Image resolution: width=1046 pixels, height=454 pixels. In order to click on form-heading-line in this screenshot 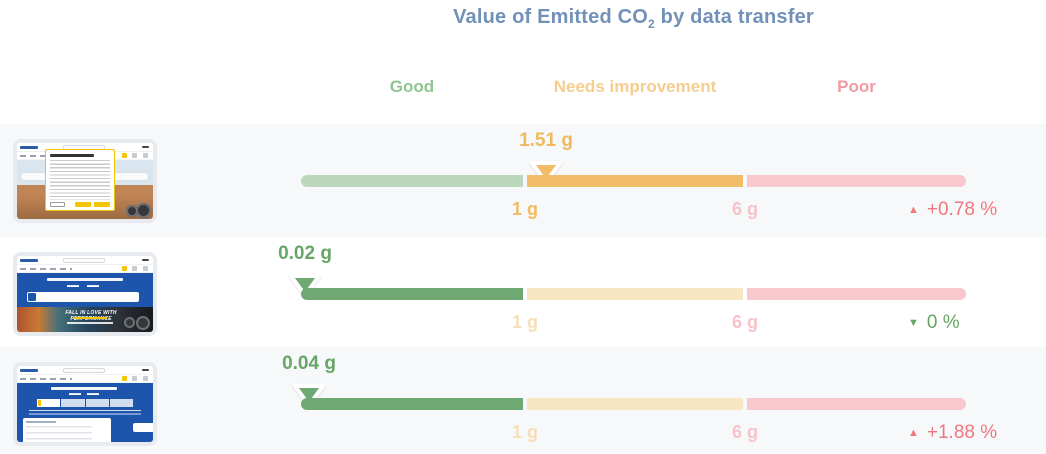, I will do `click(84, 388)`.